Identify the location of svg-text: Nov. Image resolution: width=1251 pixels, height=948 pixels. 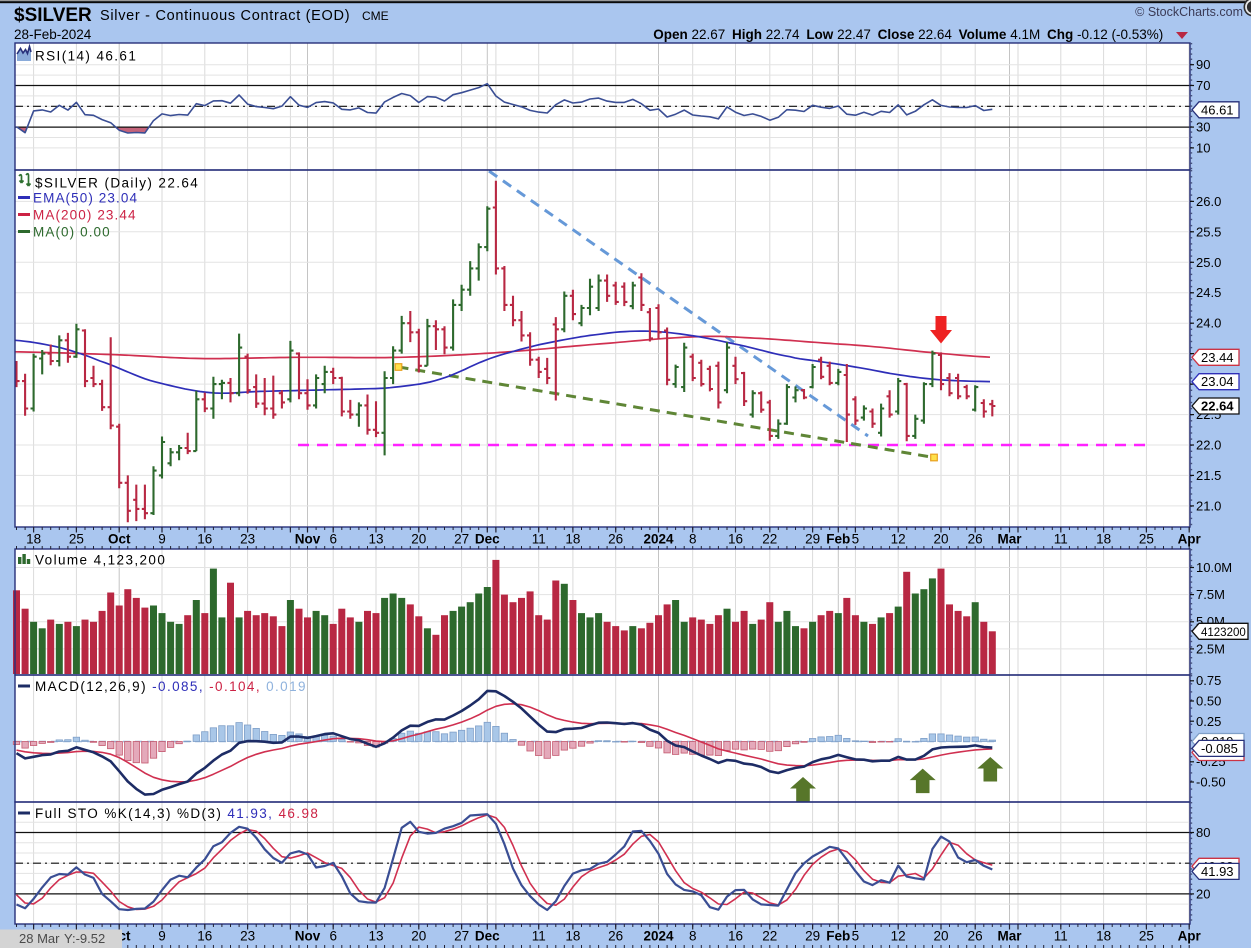
(308, 539).